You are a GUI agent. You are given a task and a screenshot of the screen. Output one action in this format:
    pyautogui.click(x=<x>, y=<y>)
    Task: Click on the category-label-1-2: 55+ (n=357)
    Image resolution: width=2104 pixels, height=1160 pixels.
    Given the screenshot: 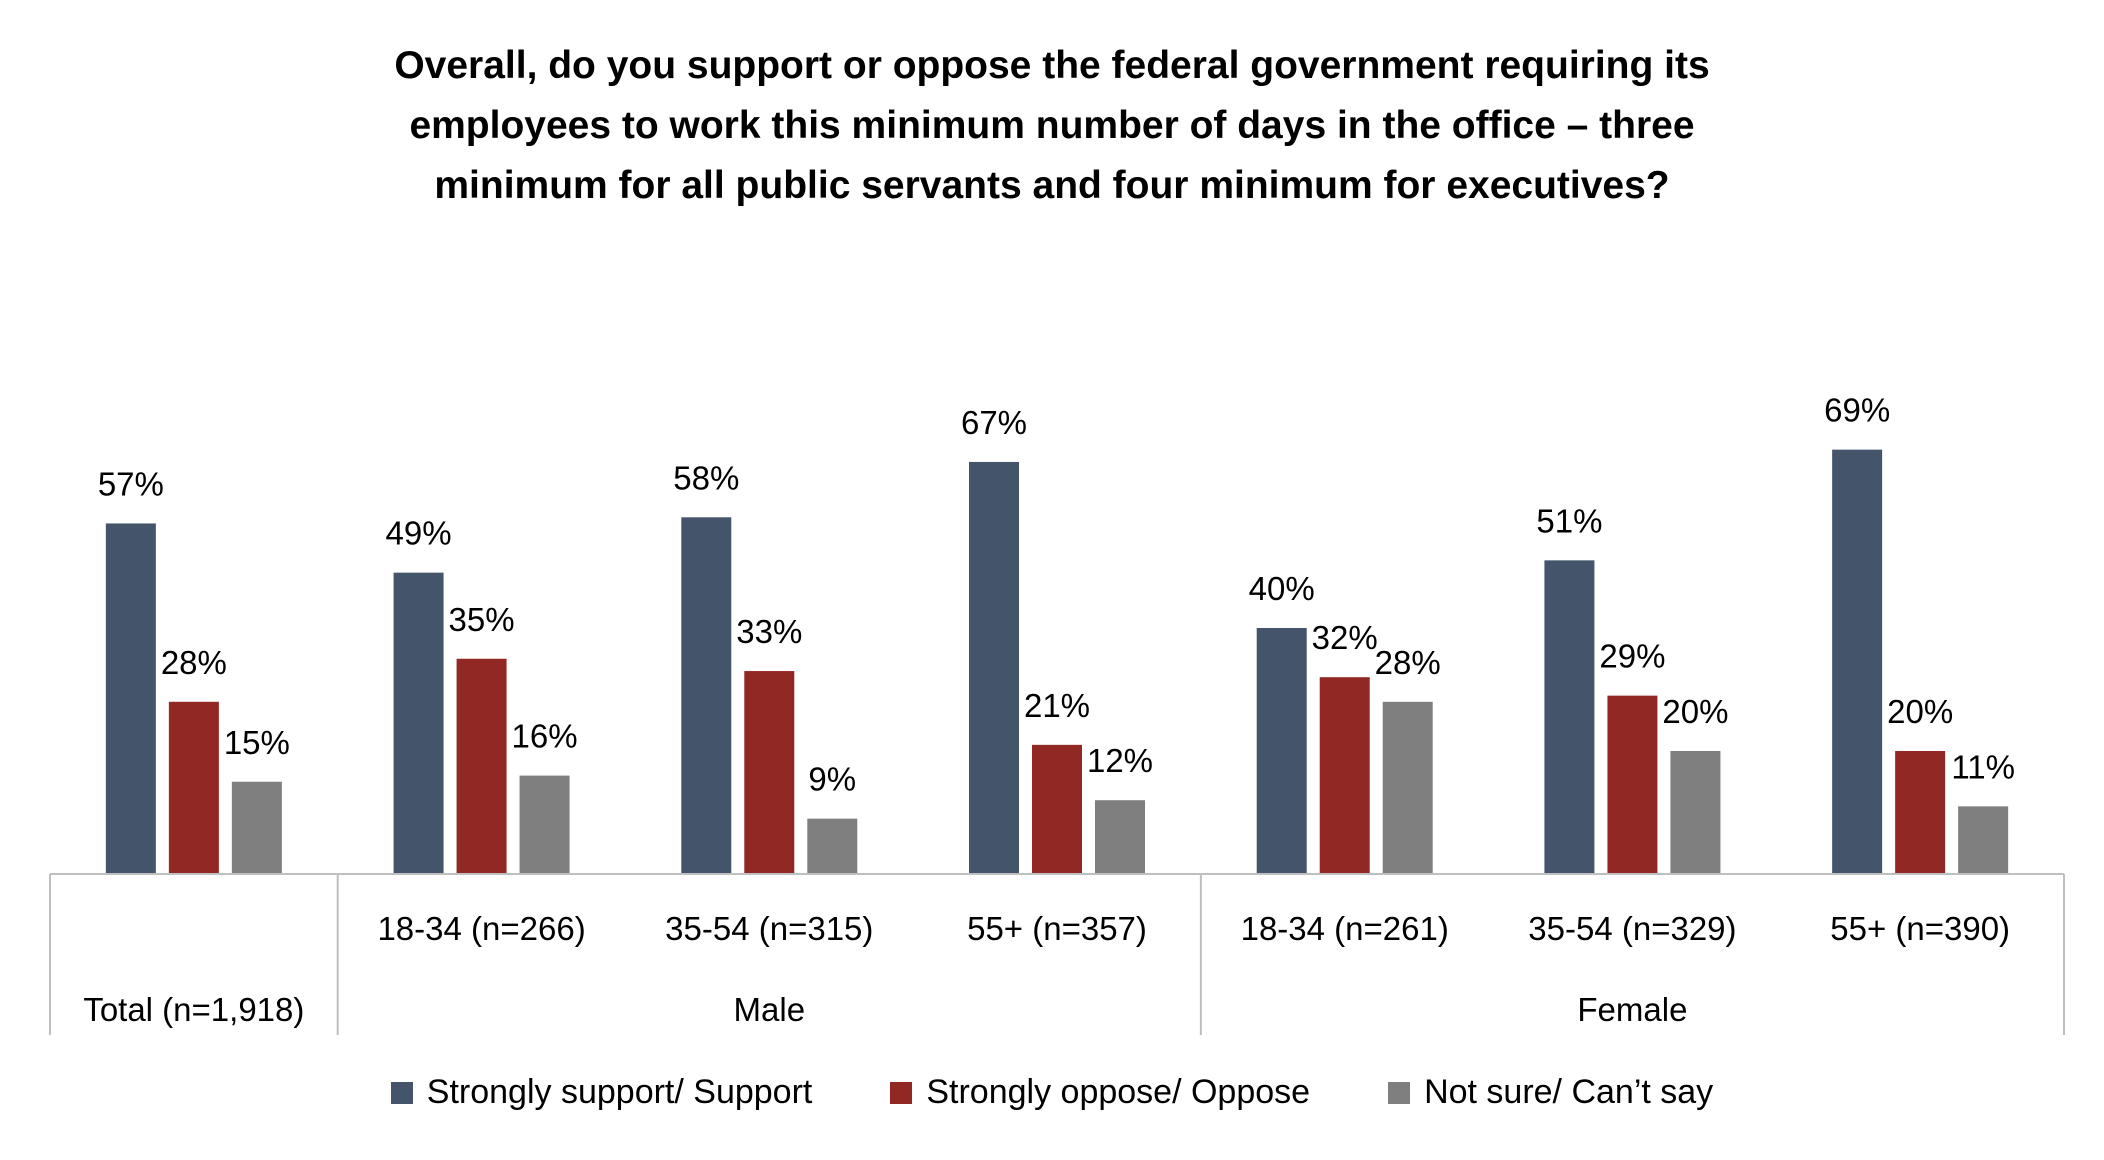 What is the action you would take?
    pyautogui.click(x=1057, y=928)
    